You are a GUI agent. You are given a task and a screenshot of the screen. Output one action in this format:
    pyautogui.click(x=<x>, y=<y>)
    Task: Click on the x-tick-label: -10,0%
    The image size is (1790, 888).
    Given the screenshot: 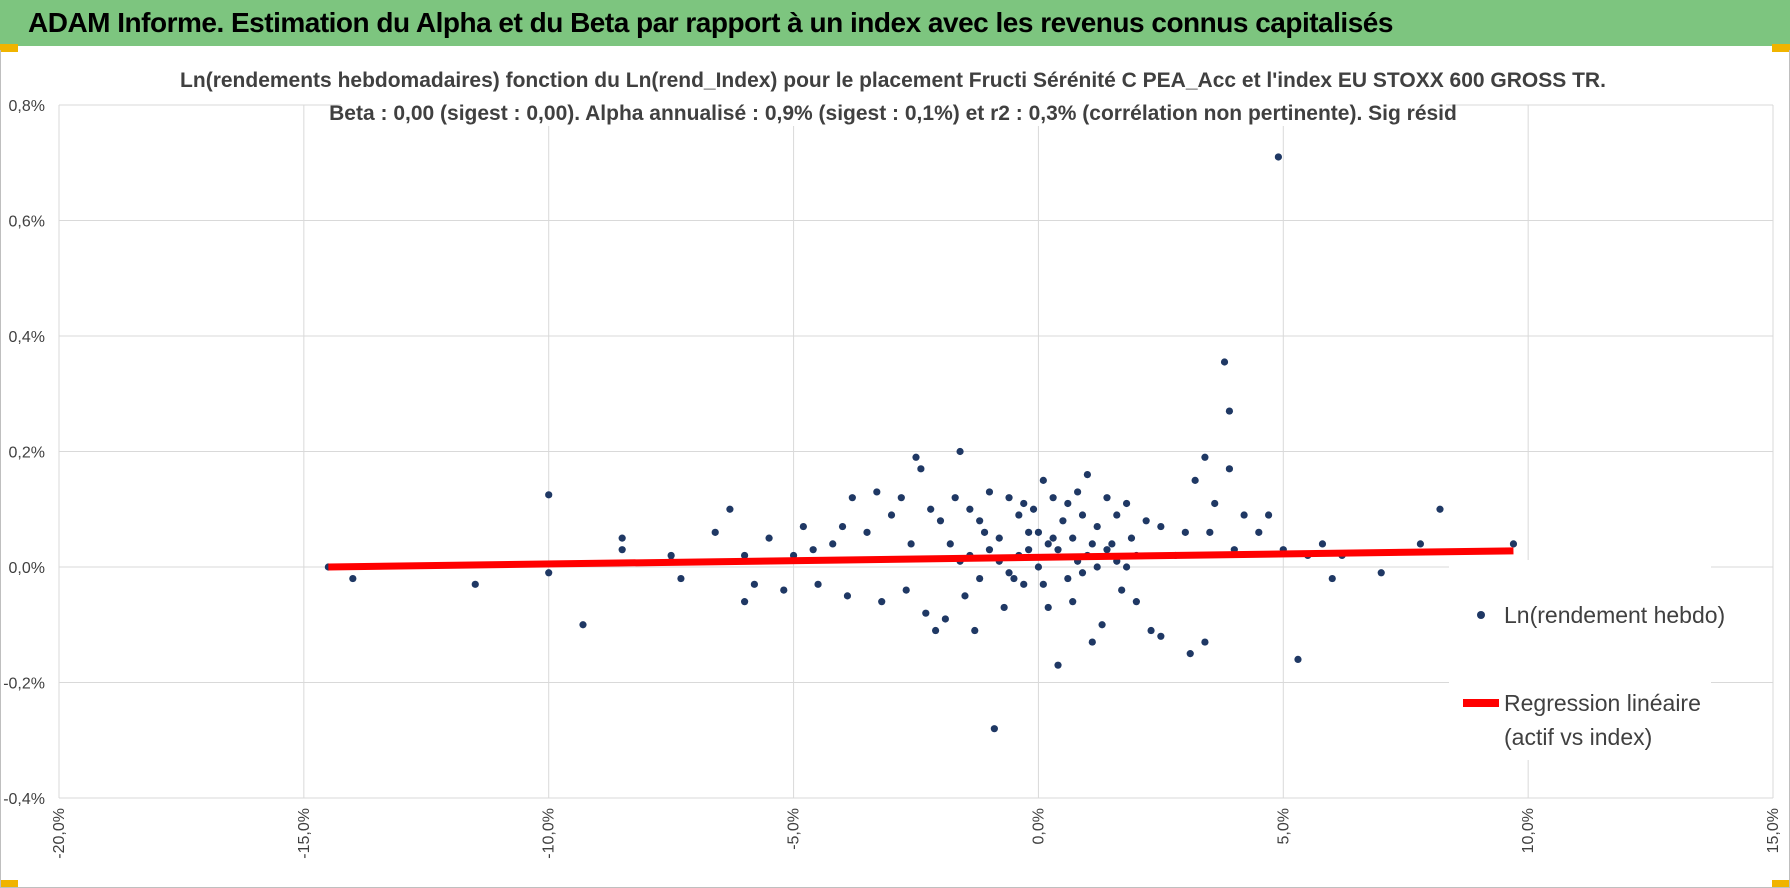 What is the action you would take?
    pyautogui.click(x=549, y=833)
    